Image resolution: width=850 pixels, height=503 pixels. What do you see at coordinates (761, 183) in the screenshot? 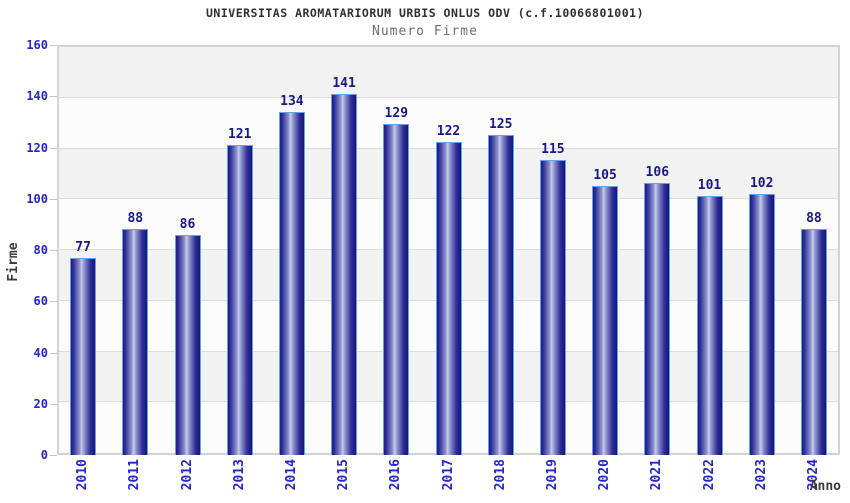
I see `bar-value-label: 102` at bounding box center [761, 183].